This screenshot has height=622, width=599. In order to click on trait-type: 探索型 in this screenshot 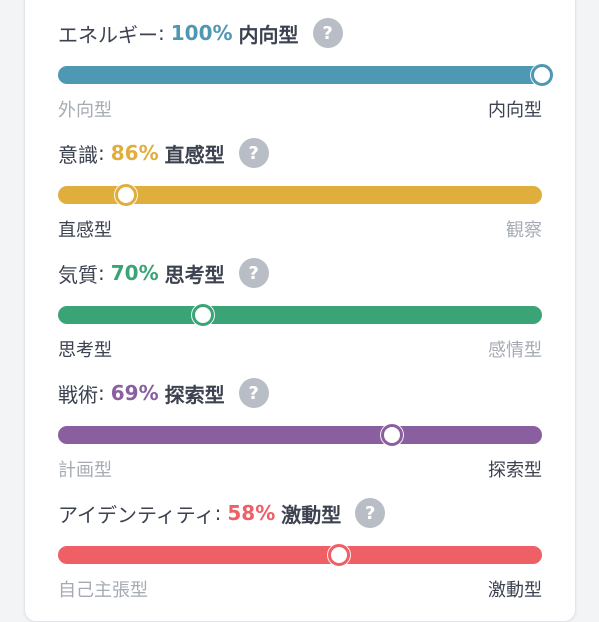, I will do `click(194, 394)`.